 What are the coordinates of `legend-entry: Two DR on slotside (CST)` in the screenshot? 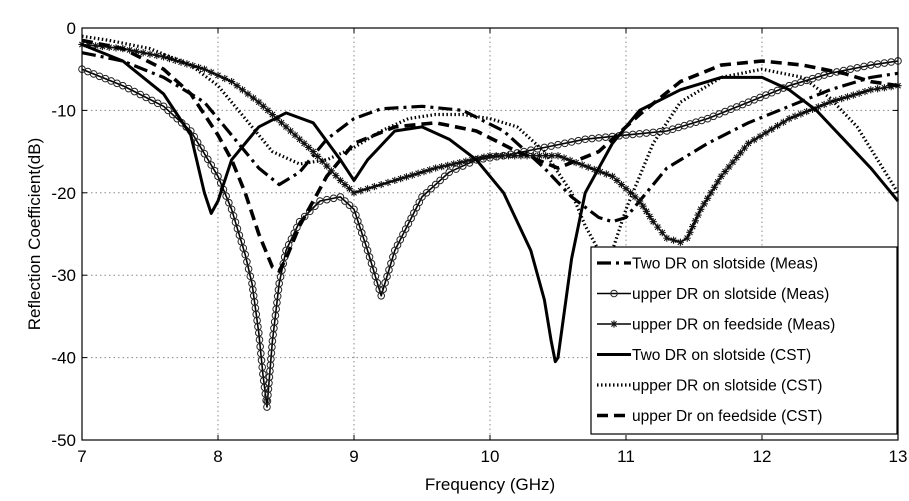 It's located at (704, 355).